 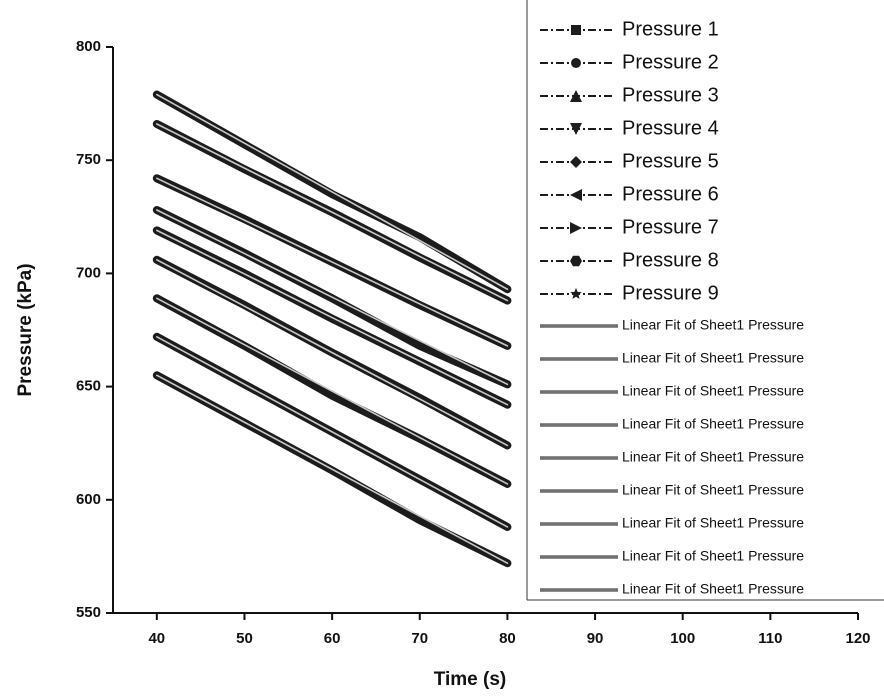 What do you see at coordinates (88, 46) in the screenshot?
I see `y-tick-label: 800` at bounding box center [88, 46].